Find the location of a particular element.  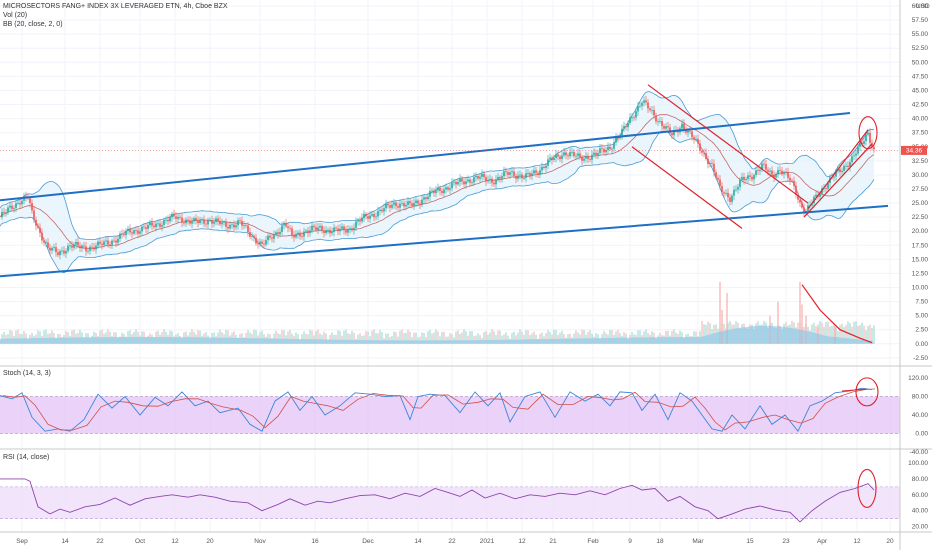

time-tick: 16 is located at coordinates (315, 541).